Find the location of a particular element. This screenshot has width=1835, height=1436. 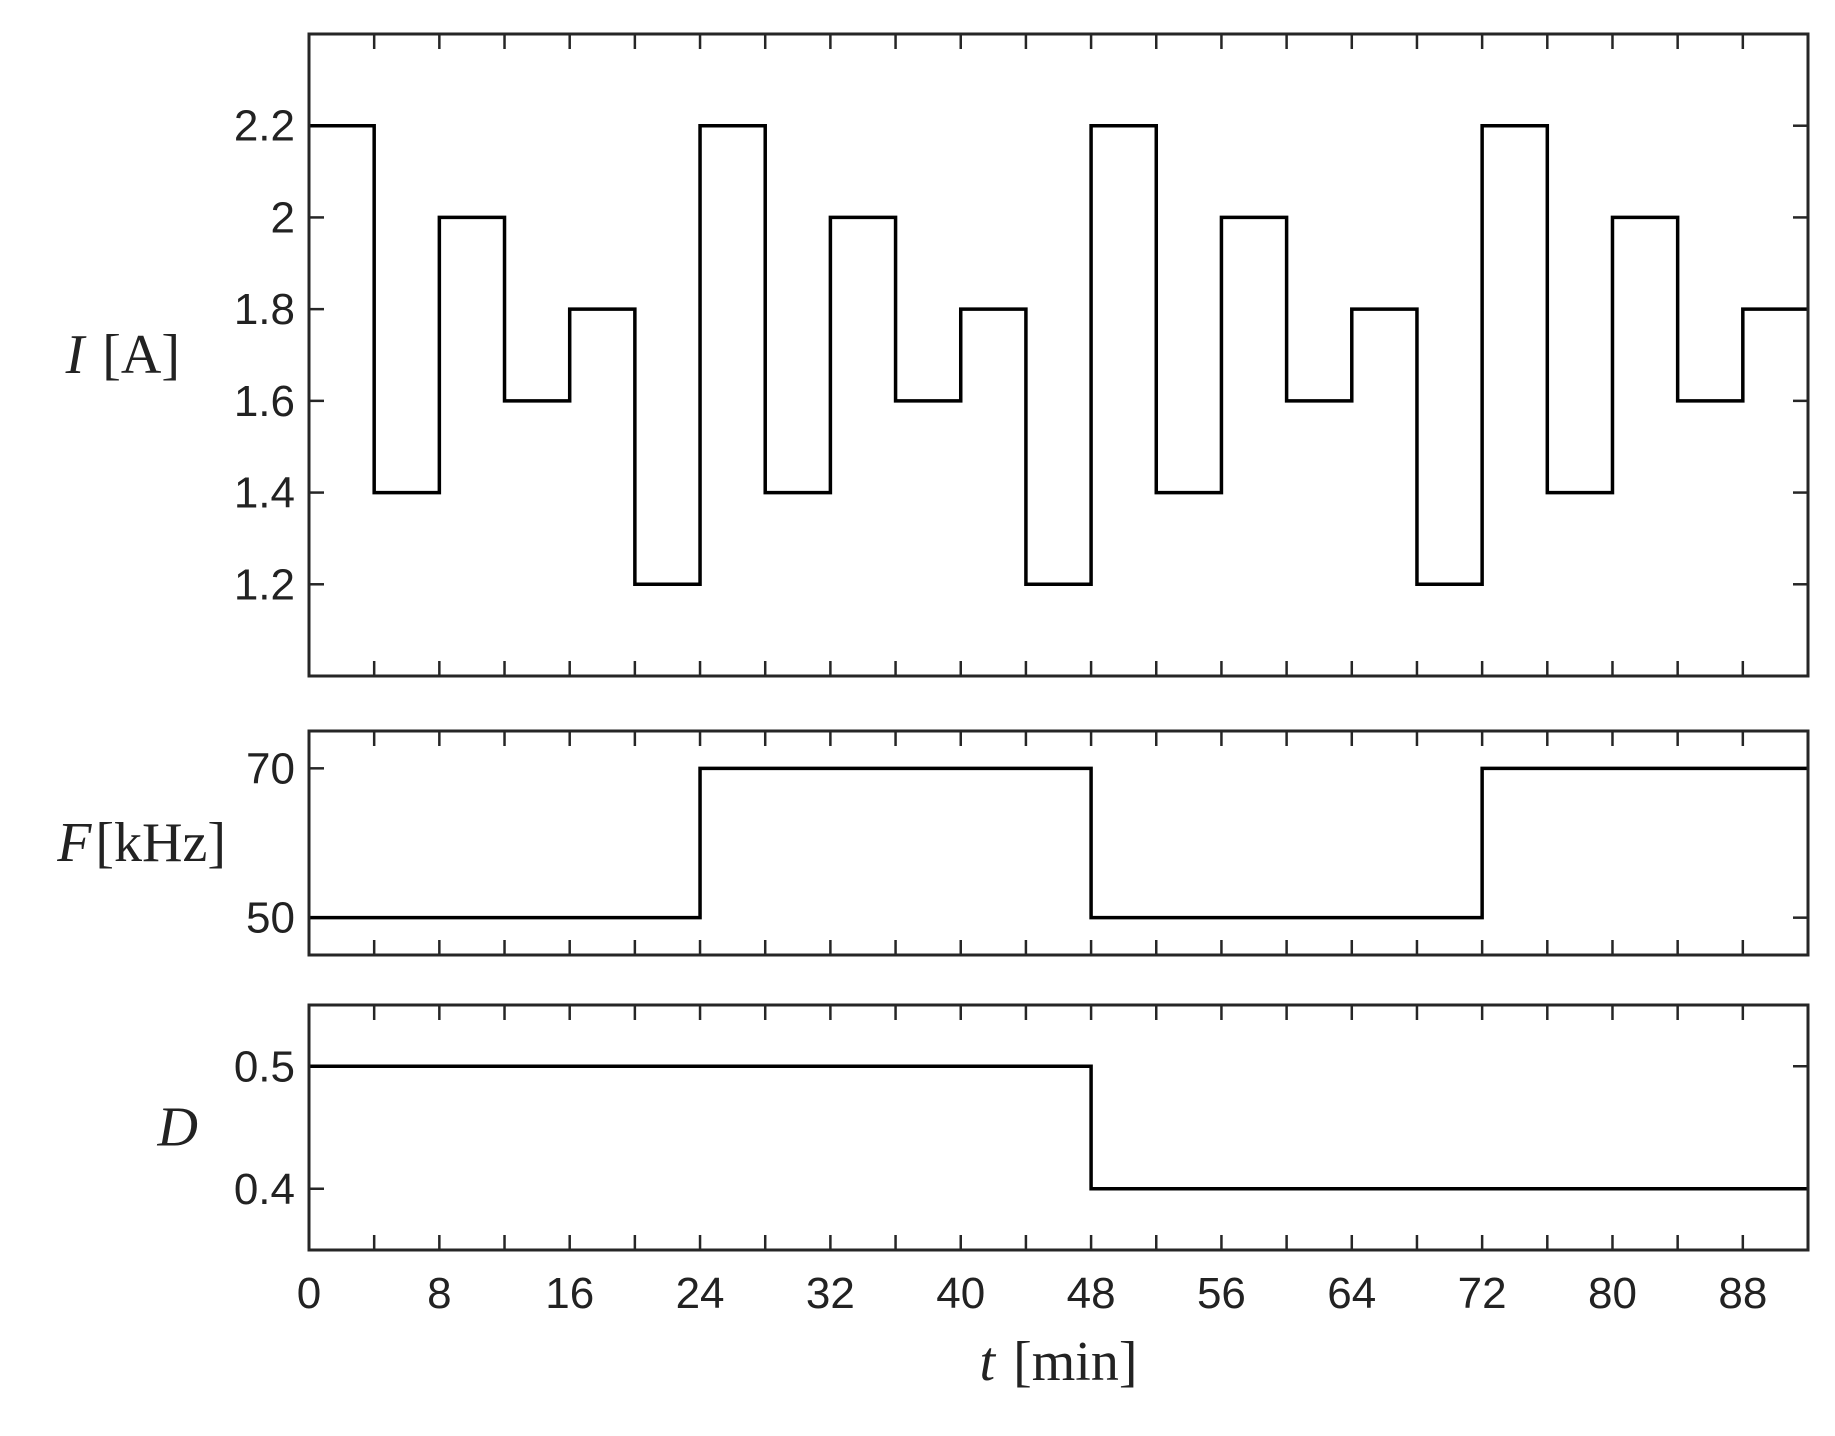

y-axis-label-variable: I is located at coordinates (76, 355).